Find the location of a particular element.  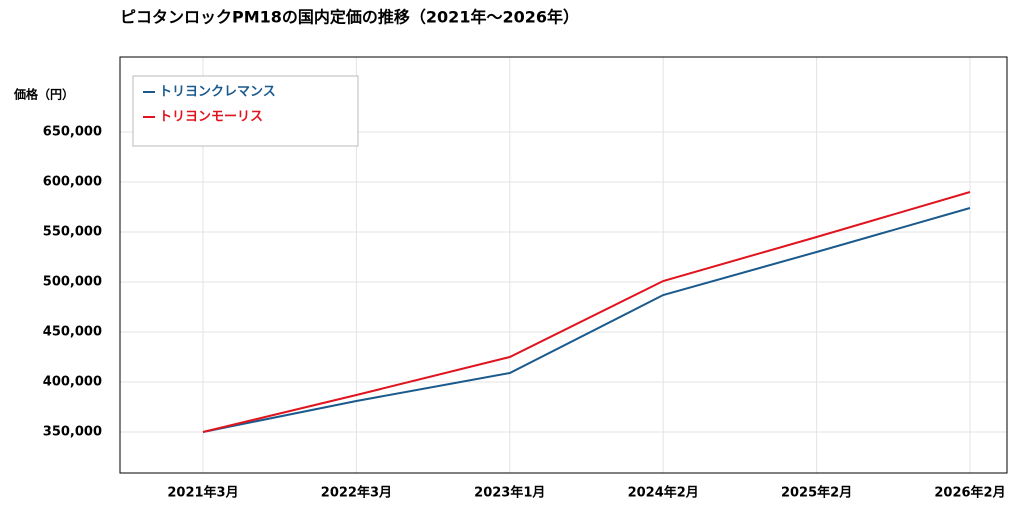

legend-box is located at coordinates (245, 111).